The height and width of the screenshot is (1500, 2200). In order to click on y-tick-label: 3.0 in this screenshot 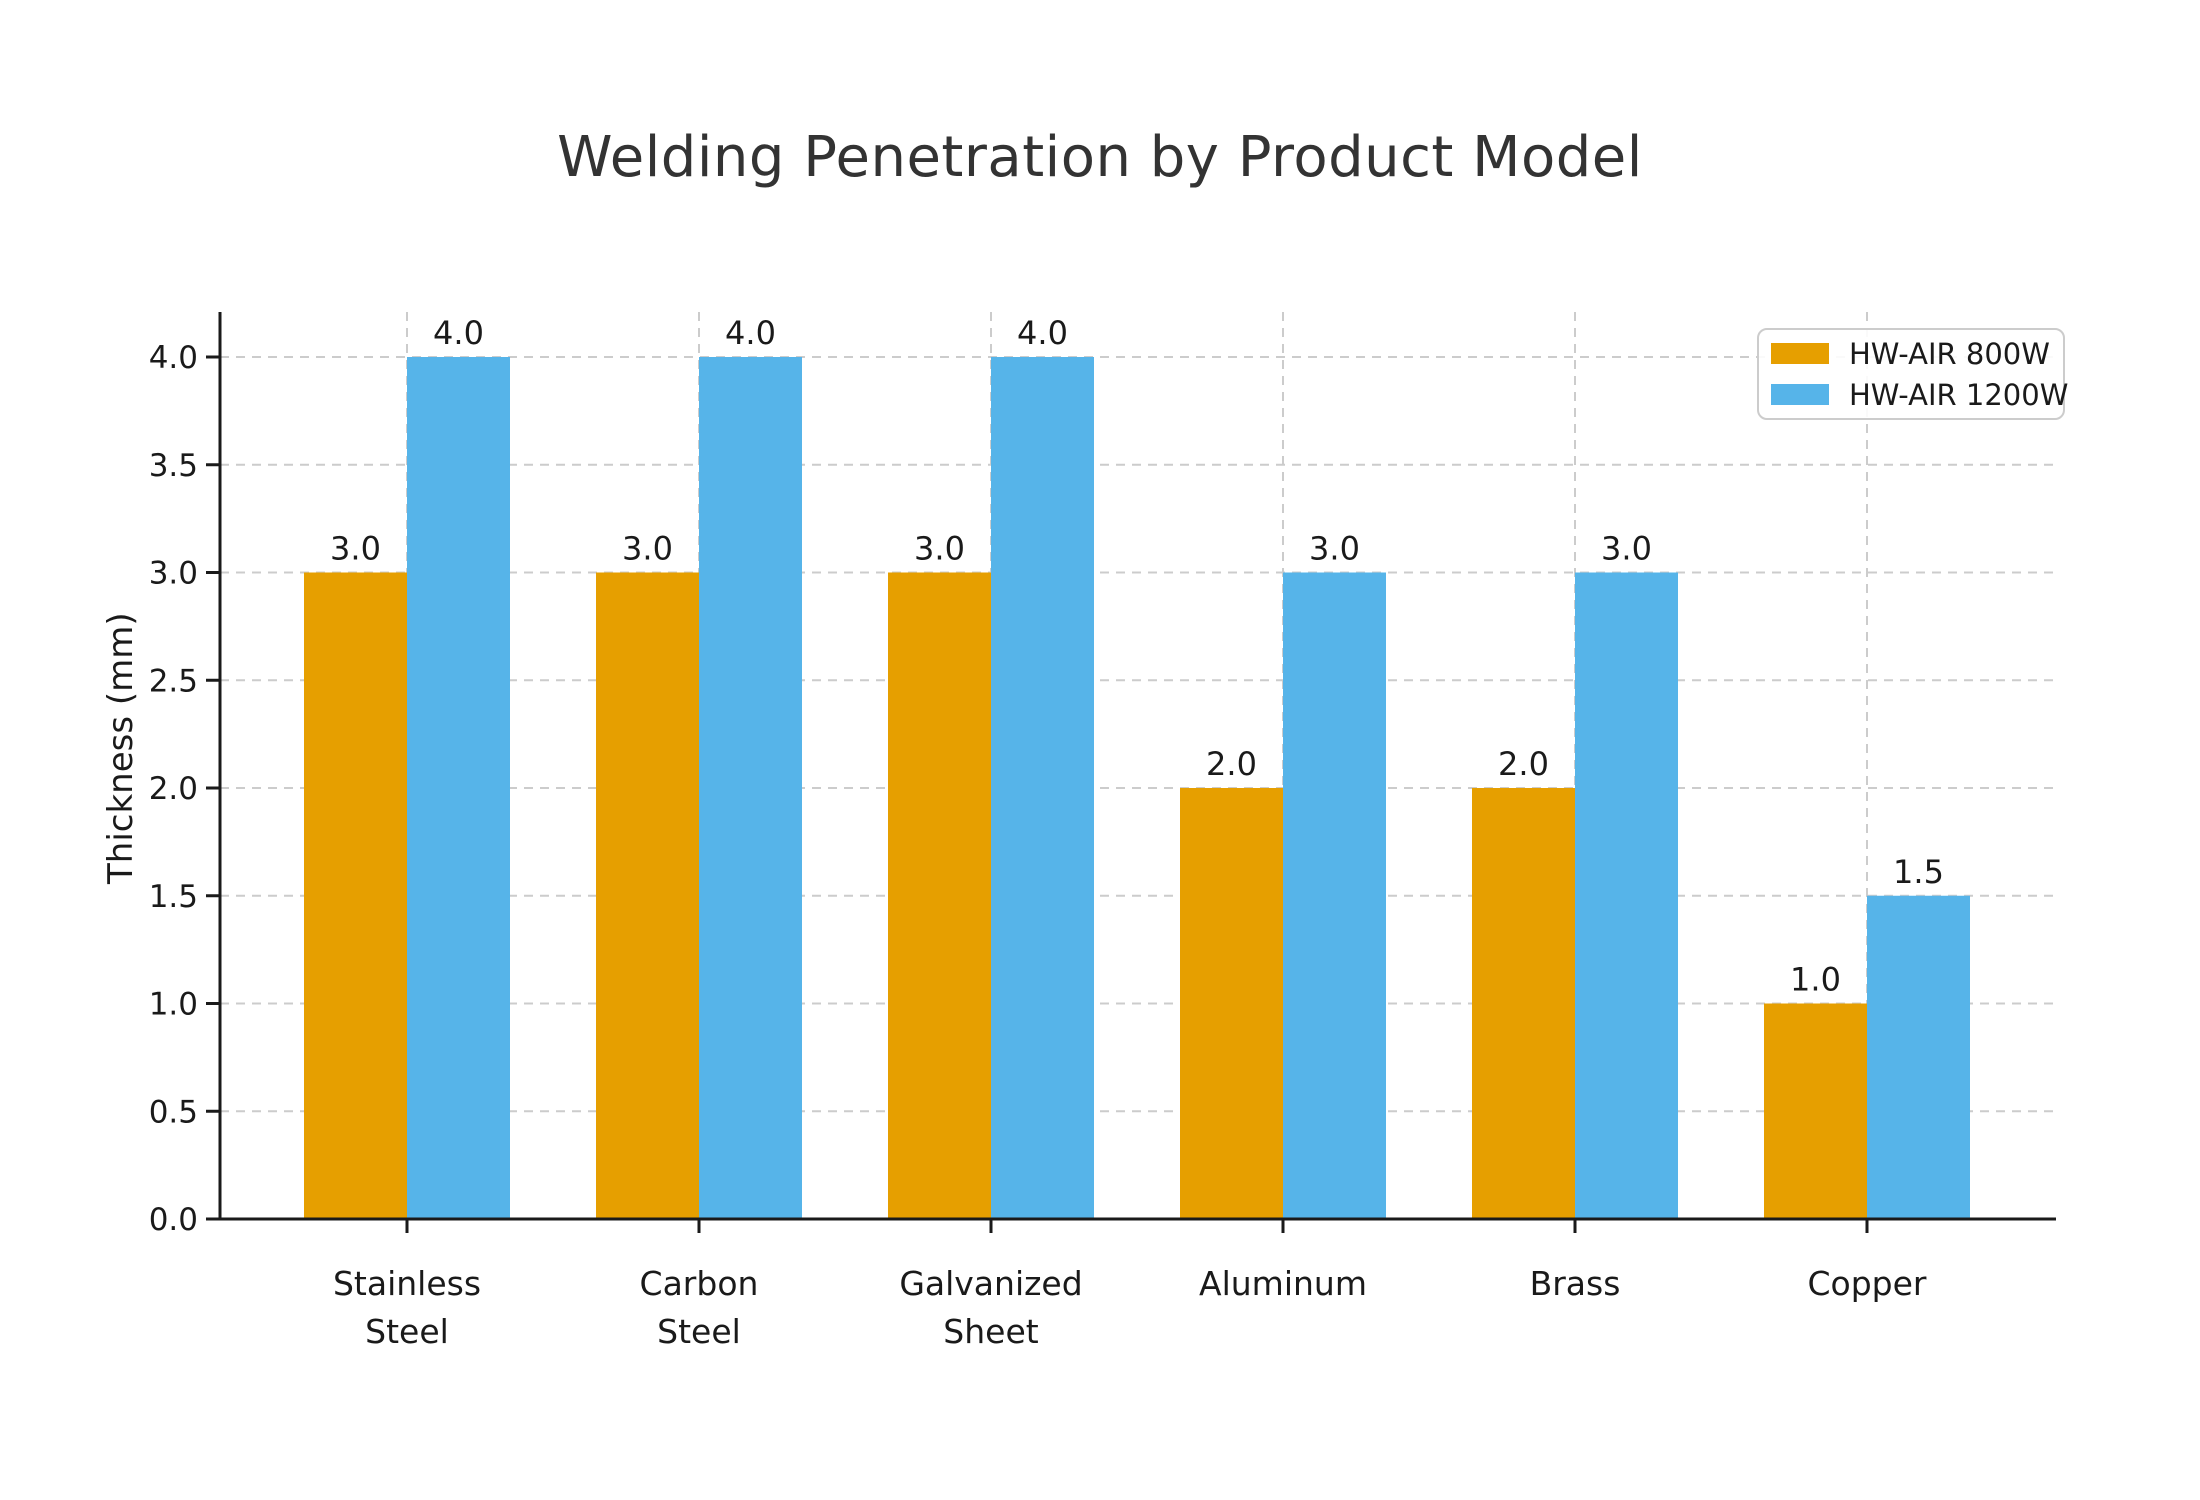, I will do `click(173, 574)`.